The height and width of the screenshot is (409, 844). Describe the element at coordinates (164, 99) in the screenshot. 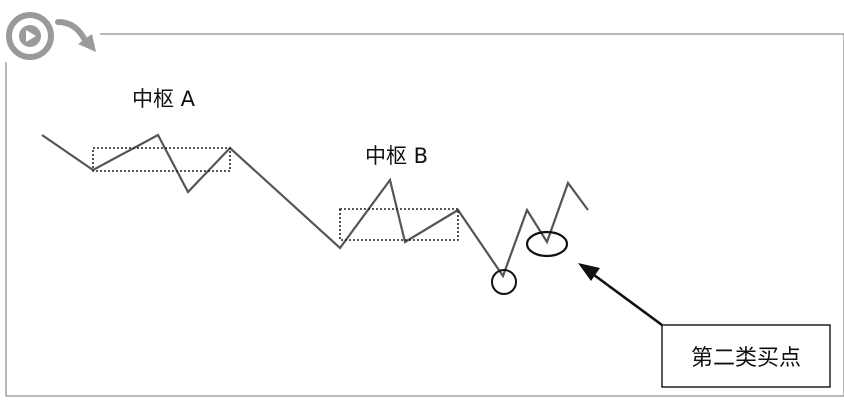

I see `center-a-label: 中枢 A` at that location.